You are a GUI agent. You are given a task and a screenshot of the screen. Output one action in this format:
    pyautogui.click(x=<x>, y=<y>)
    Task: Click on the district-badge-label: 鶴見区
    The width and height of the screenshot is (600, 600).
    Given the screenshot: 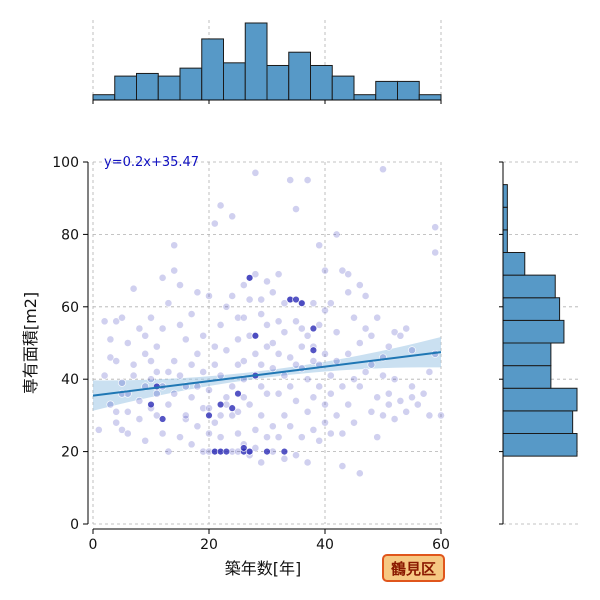 What is the action you would take?
    pyautogui.click(x=413, y=569)
    